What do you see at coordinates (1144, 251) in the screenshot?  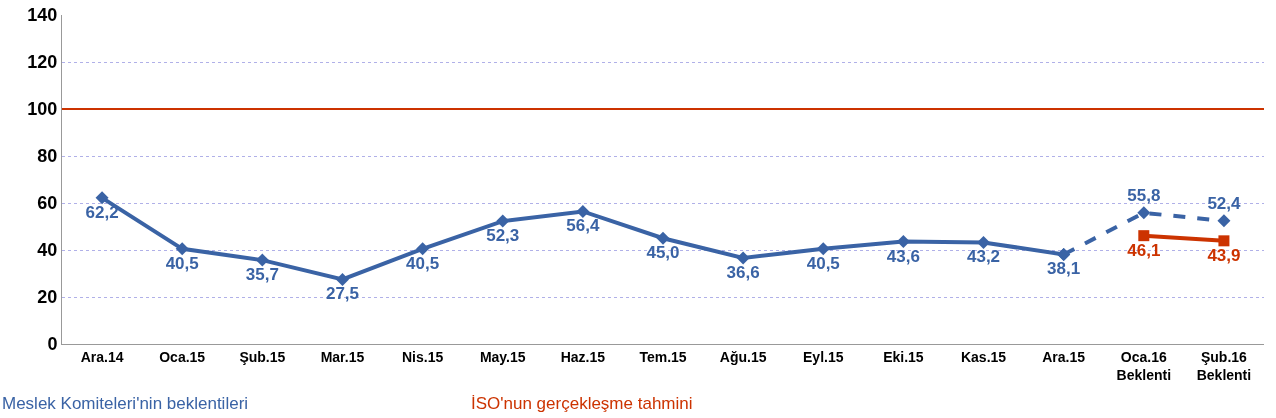 I see `data-label: 46,1` at bounding box center [1144, 251].